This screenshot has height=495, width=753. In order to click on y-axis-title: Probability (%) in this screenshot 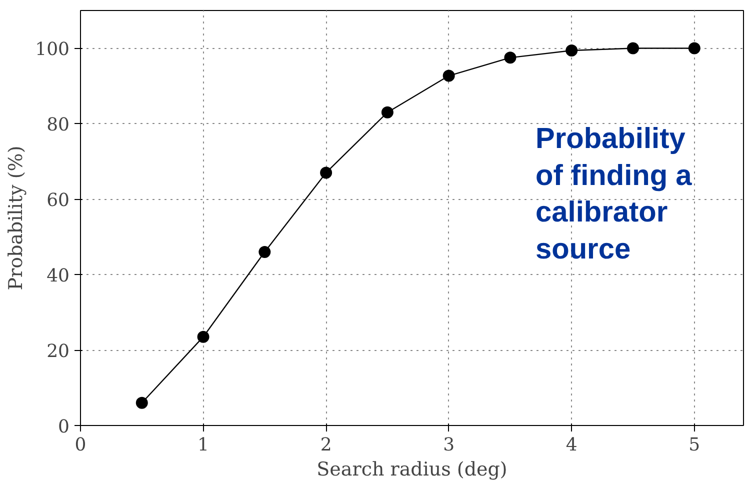, I will do `click(16, 218)`.